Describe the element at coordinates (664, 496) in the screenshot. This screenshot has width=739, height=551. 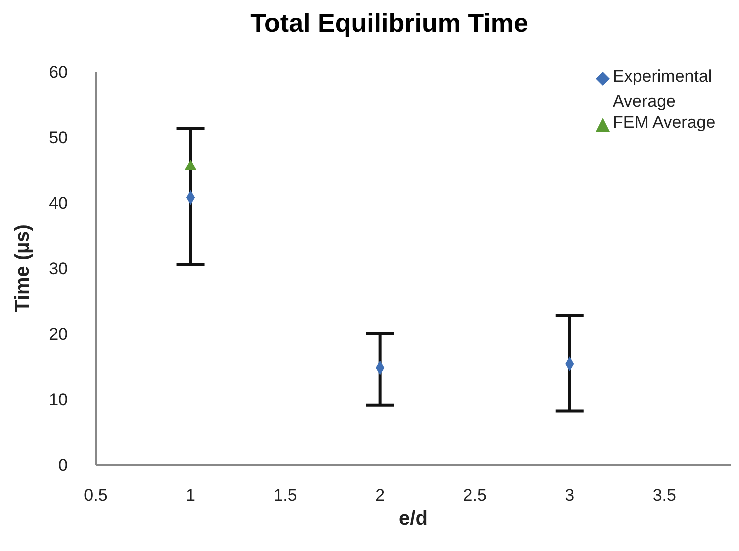
I see `x-tick-label: 3.5` at that location.